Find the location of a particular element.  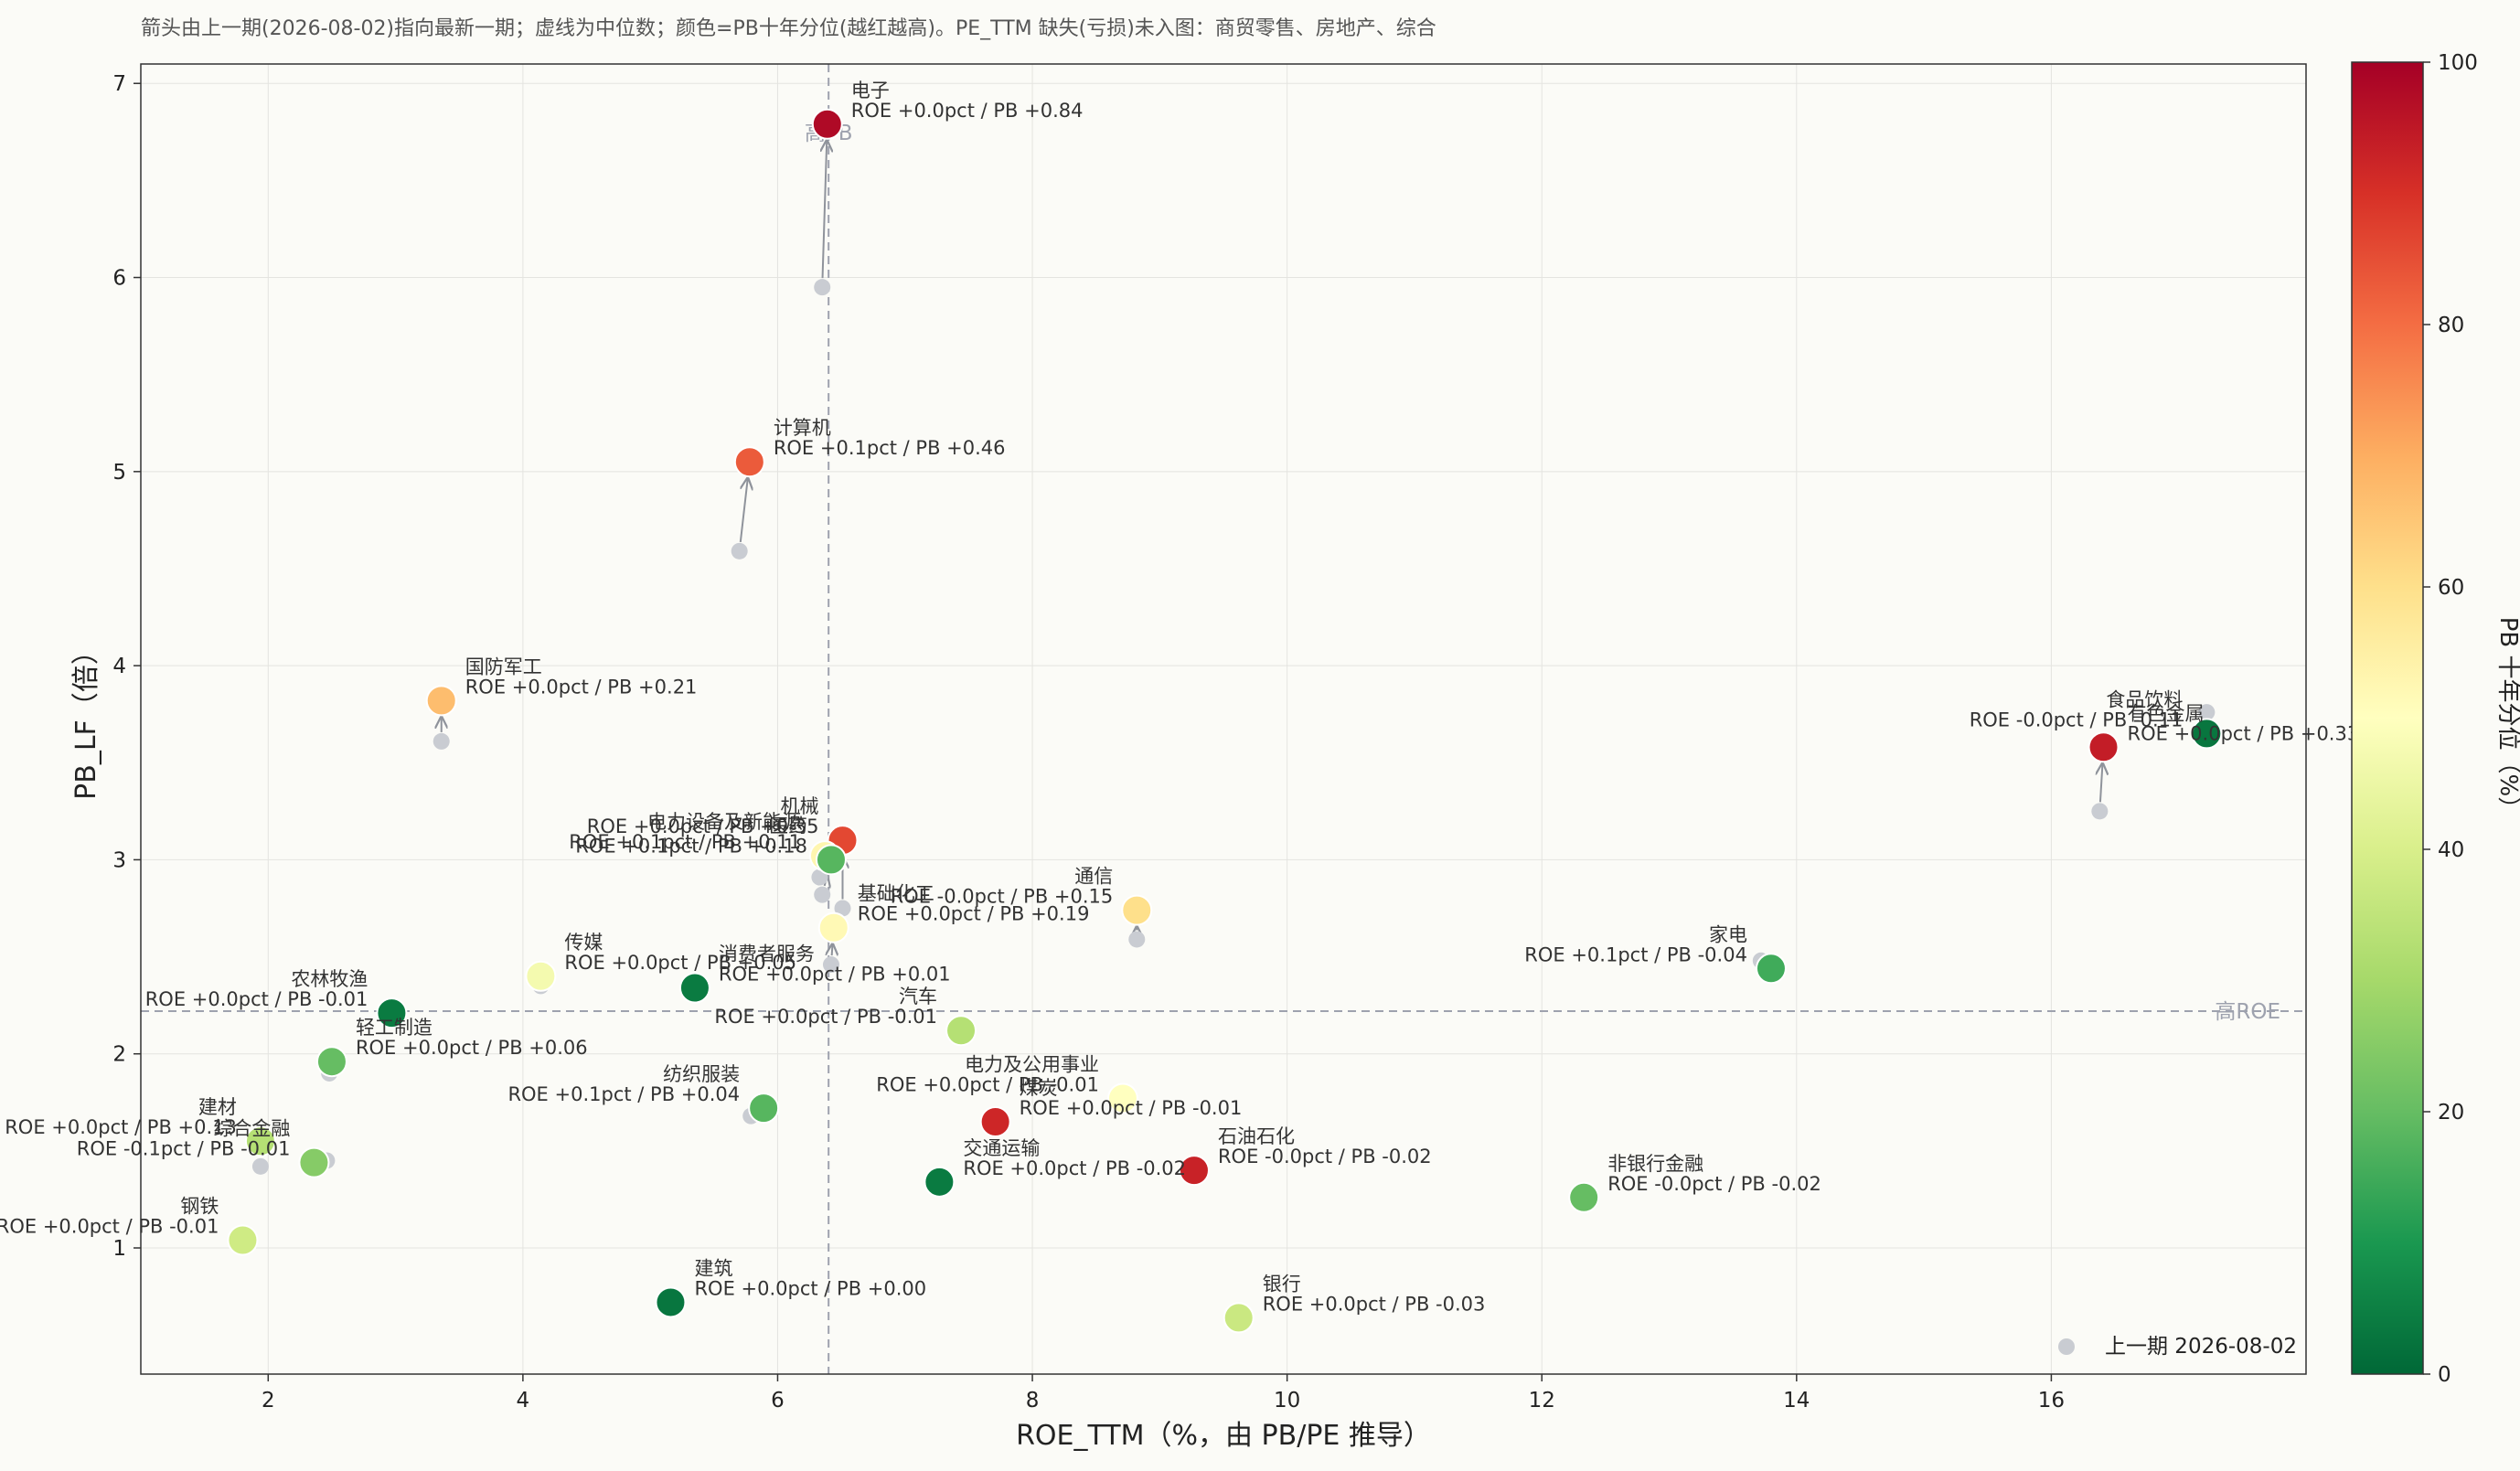

point-change-label: ROE +0.0pct / PB -0.03 is located at coordinates (1374, 1304).